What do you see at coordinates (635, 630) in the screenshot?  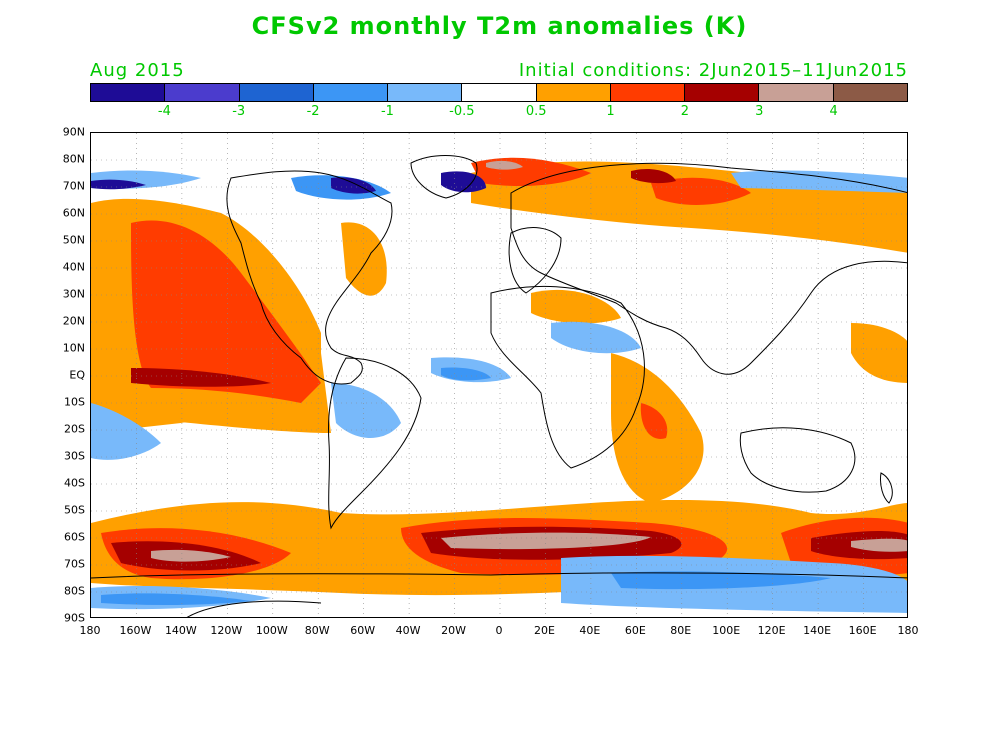 I see `longitude-label: 60E` at bounding box center [635, 630].